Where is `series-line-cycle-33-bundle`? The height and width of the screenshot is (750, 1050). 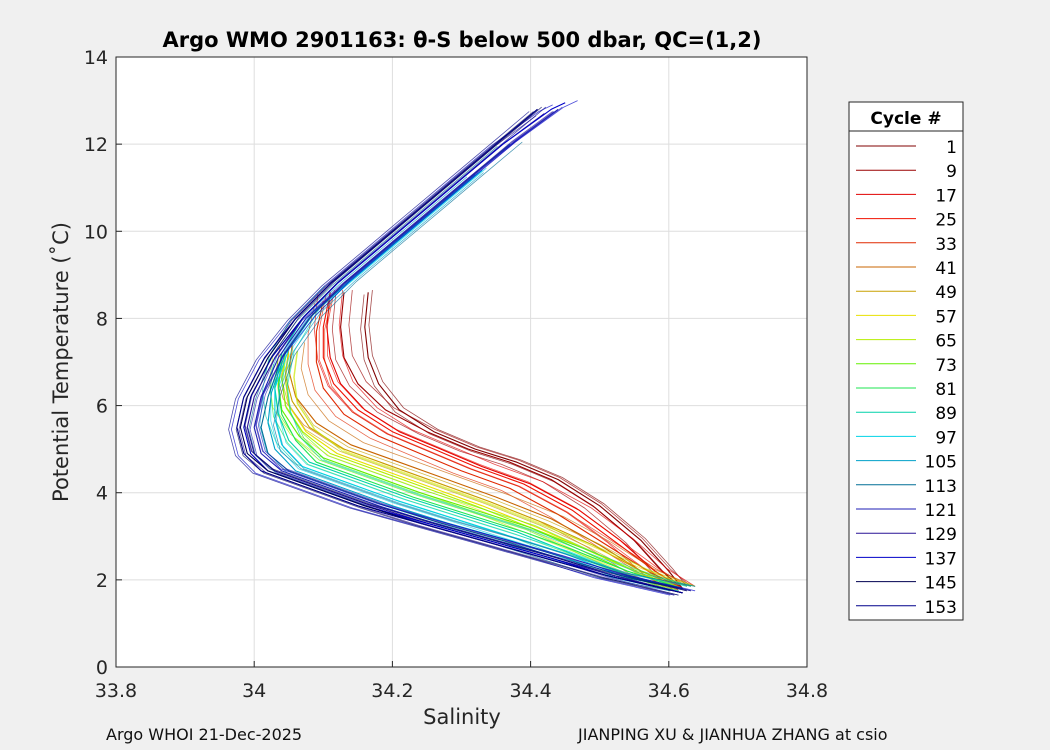
series-line-cycle-33-bundle is located at coordinates (508, 442).